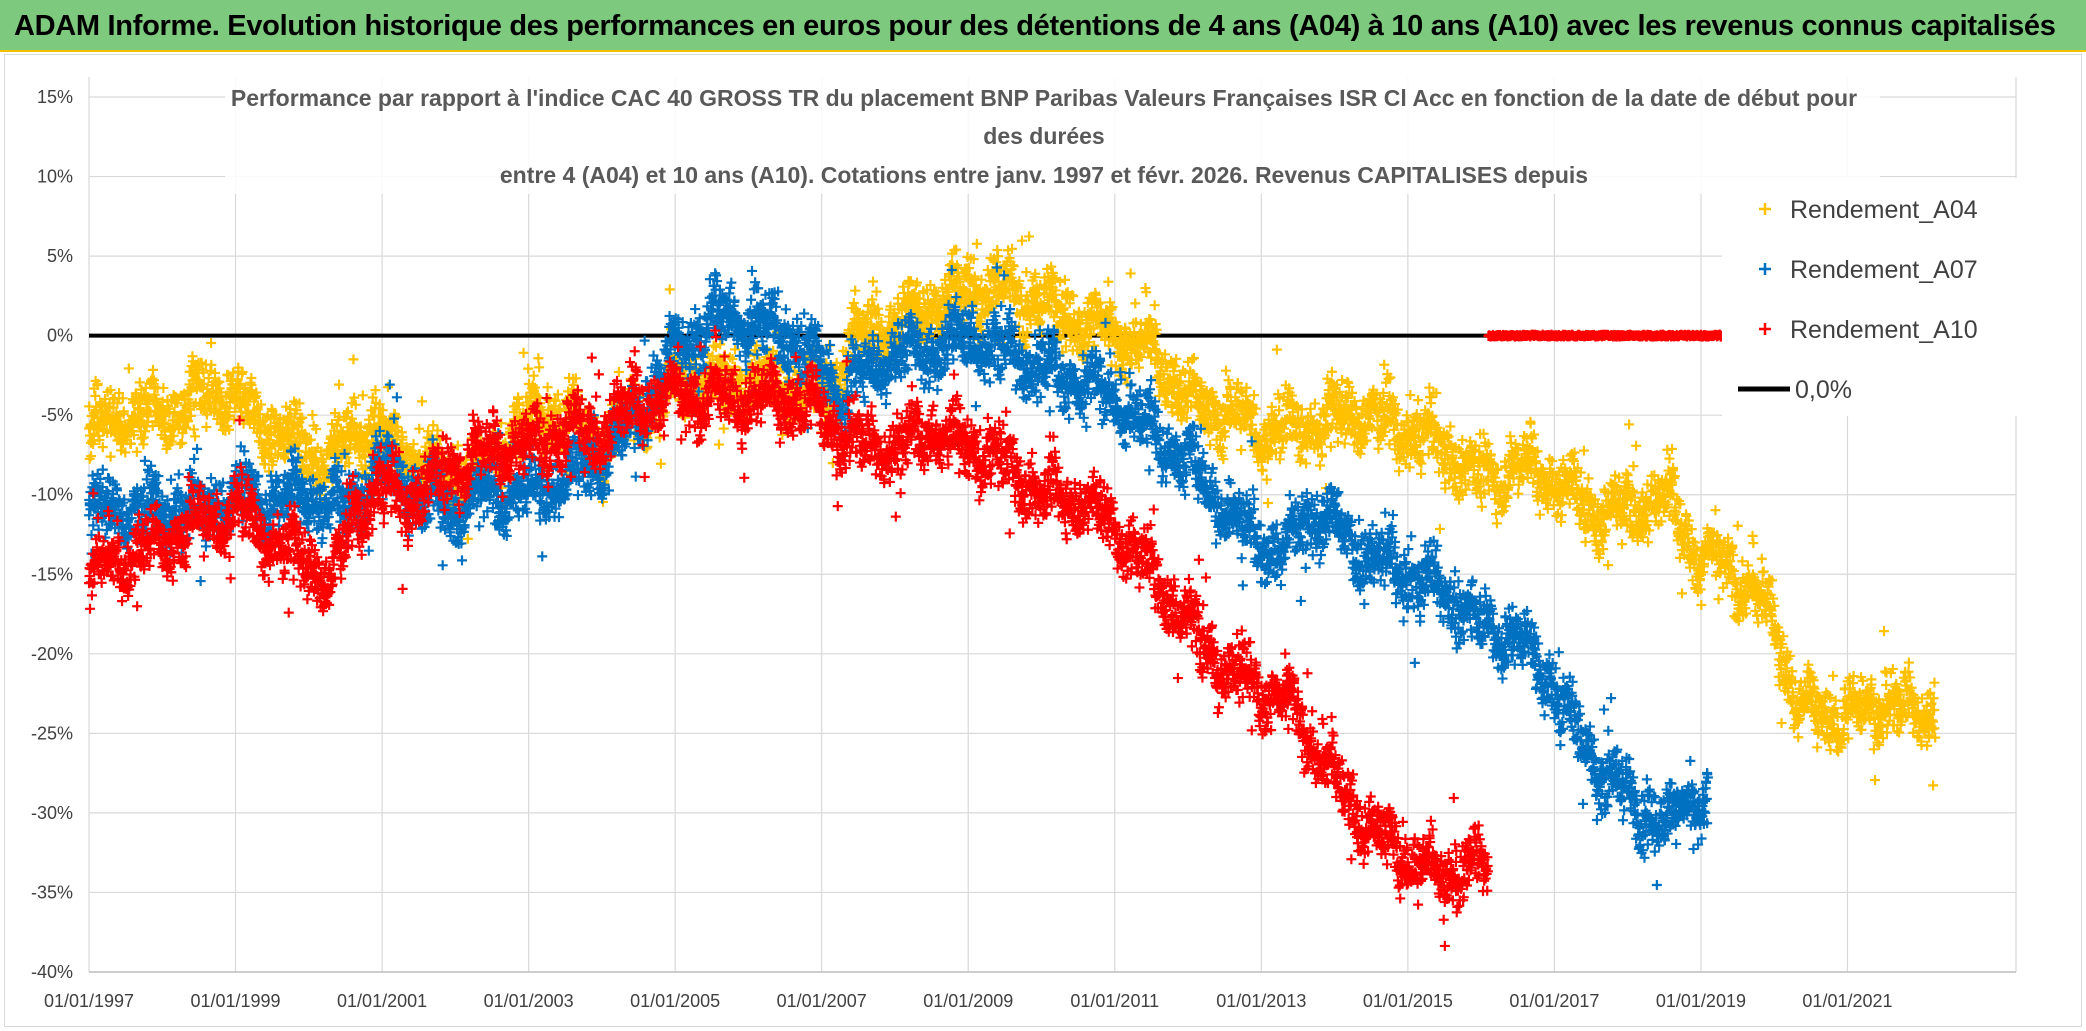 The width and height of the screenshot is (2086, 1031). Describe the element at coordinates (52, 892) in the screenshot. I see `y-tick-label: -35%` at that location.